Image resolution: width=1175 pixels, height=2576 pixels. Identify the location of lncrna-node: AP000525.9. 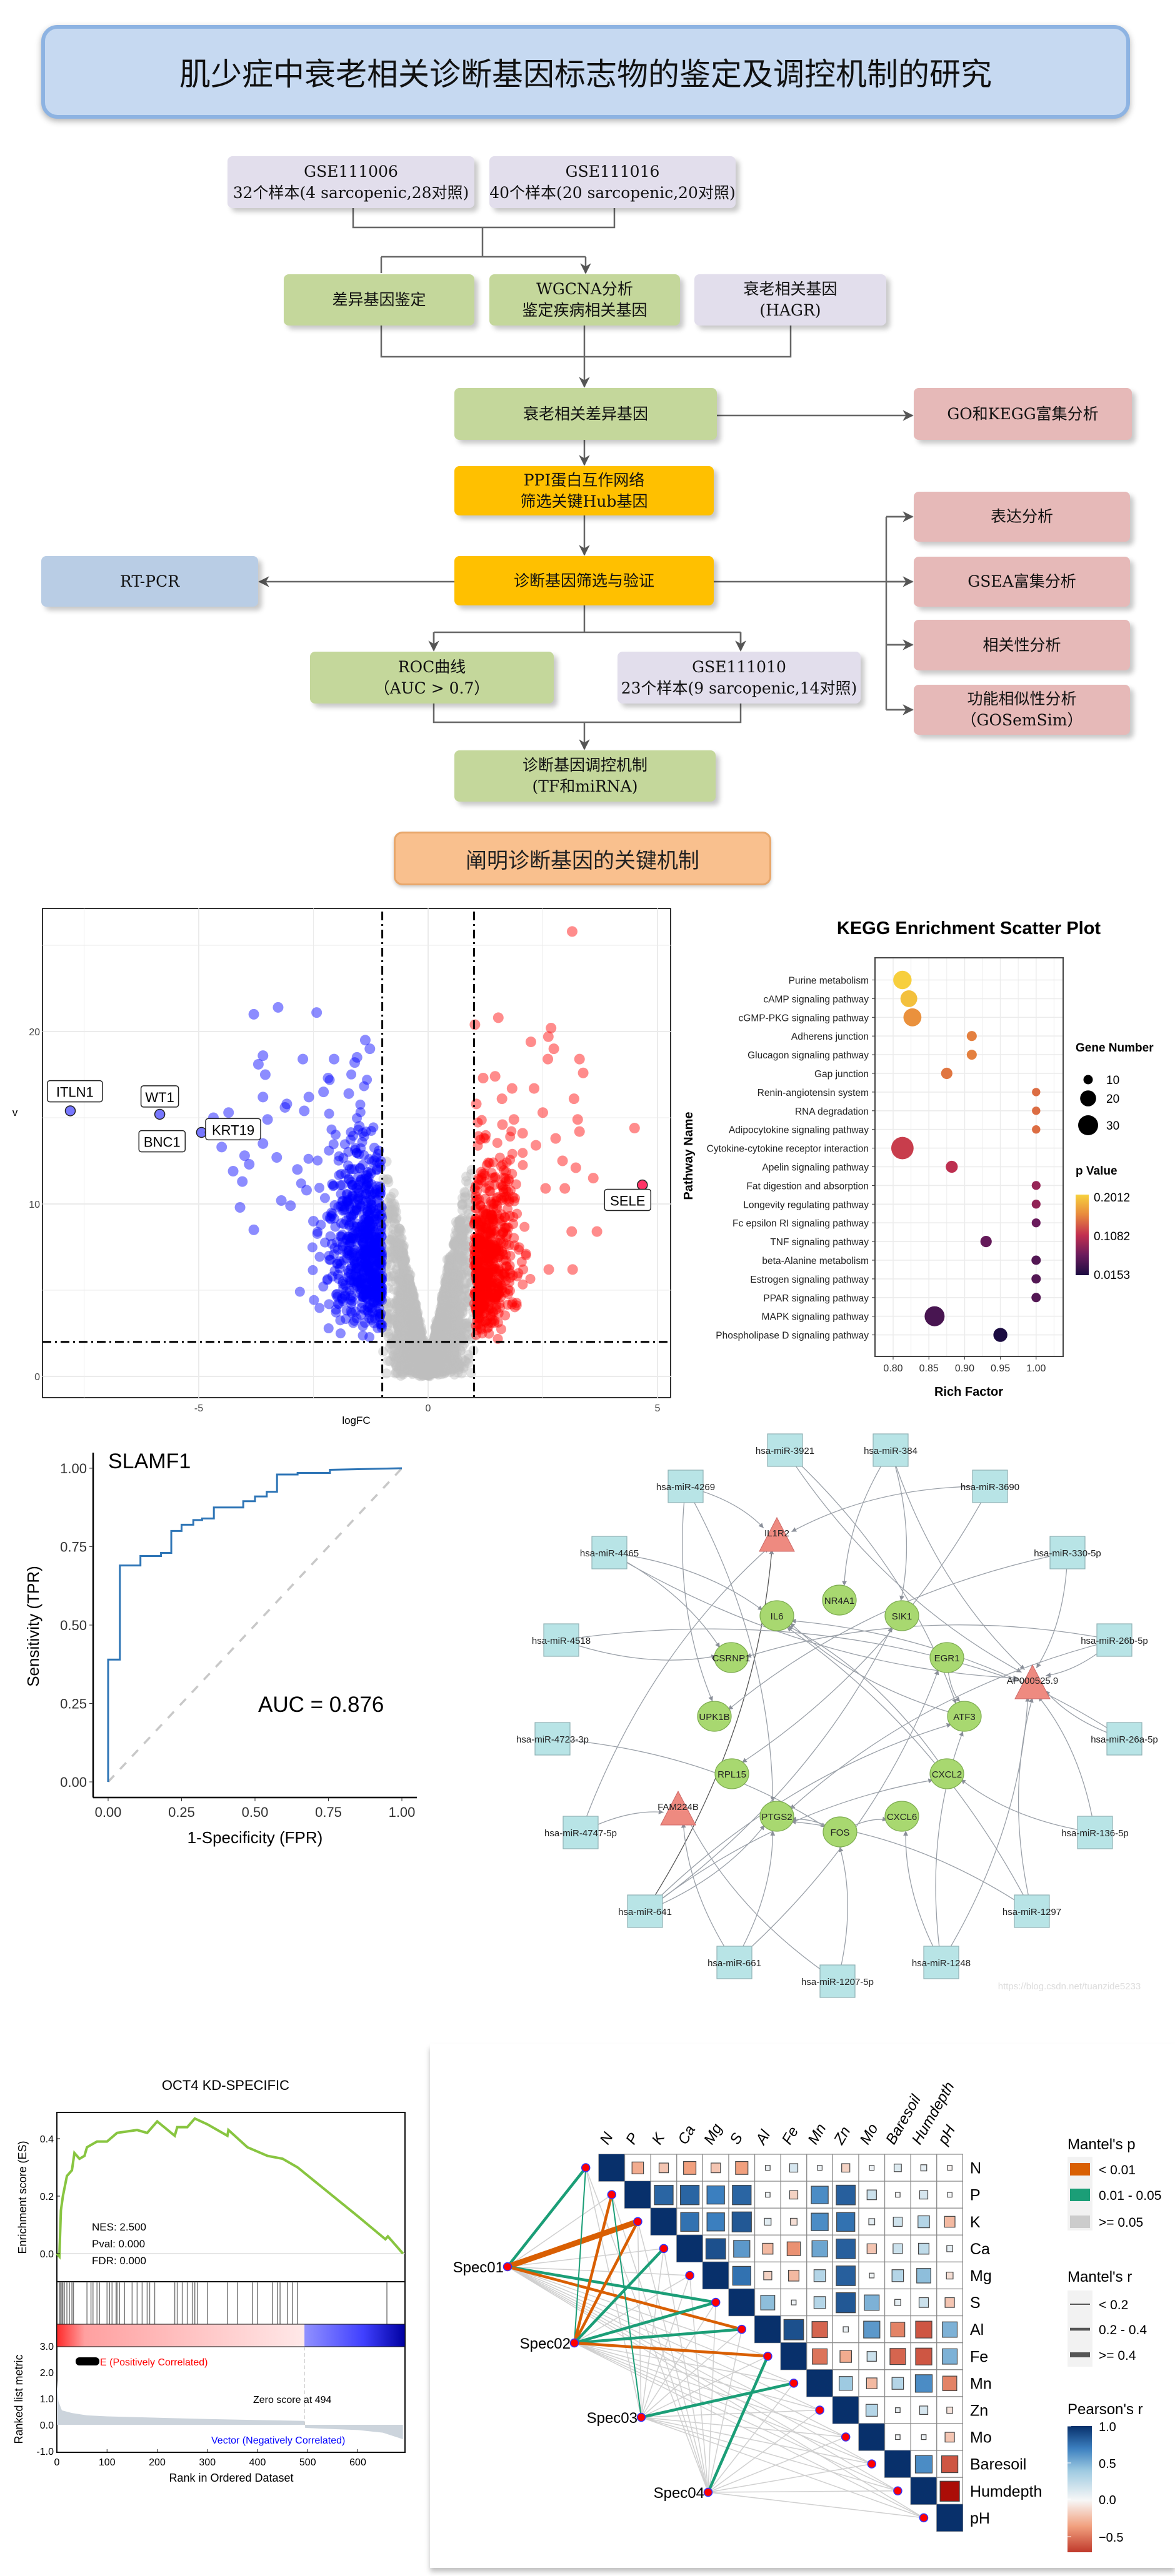
(1033, 1682).